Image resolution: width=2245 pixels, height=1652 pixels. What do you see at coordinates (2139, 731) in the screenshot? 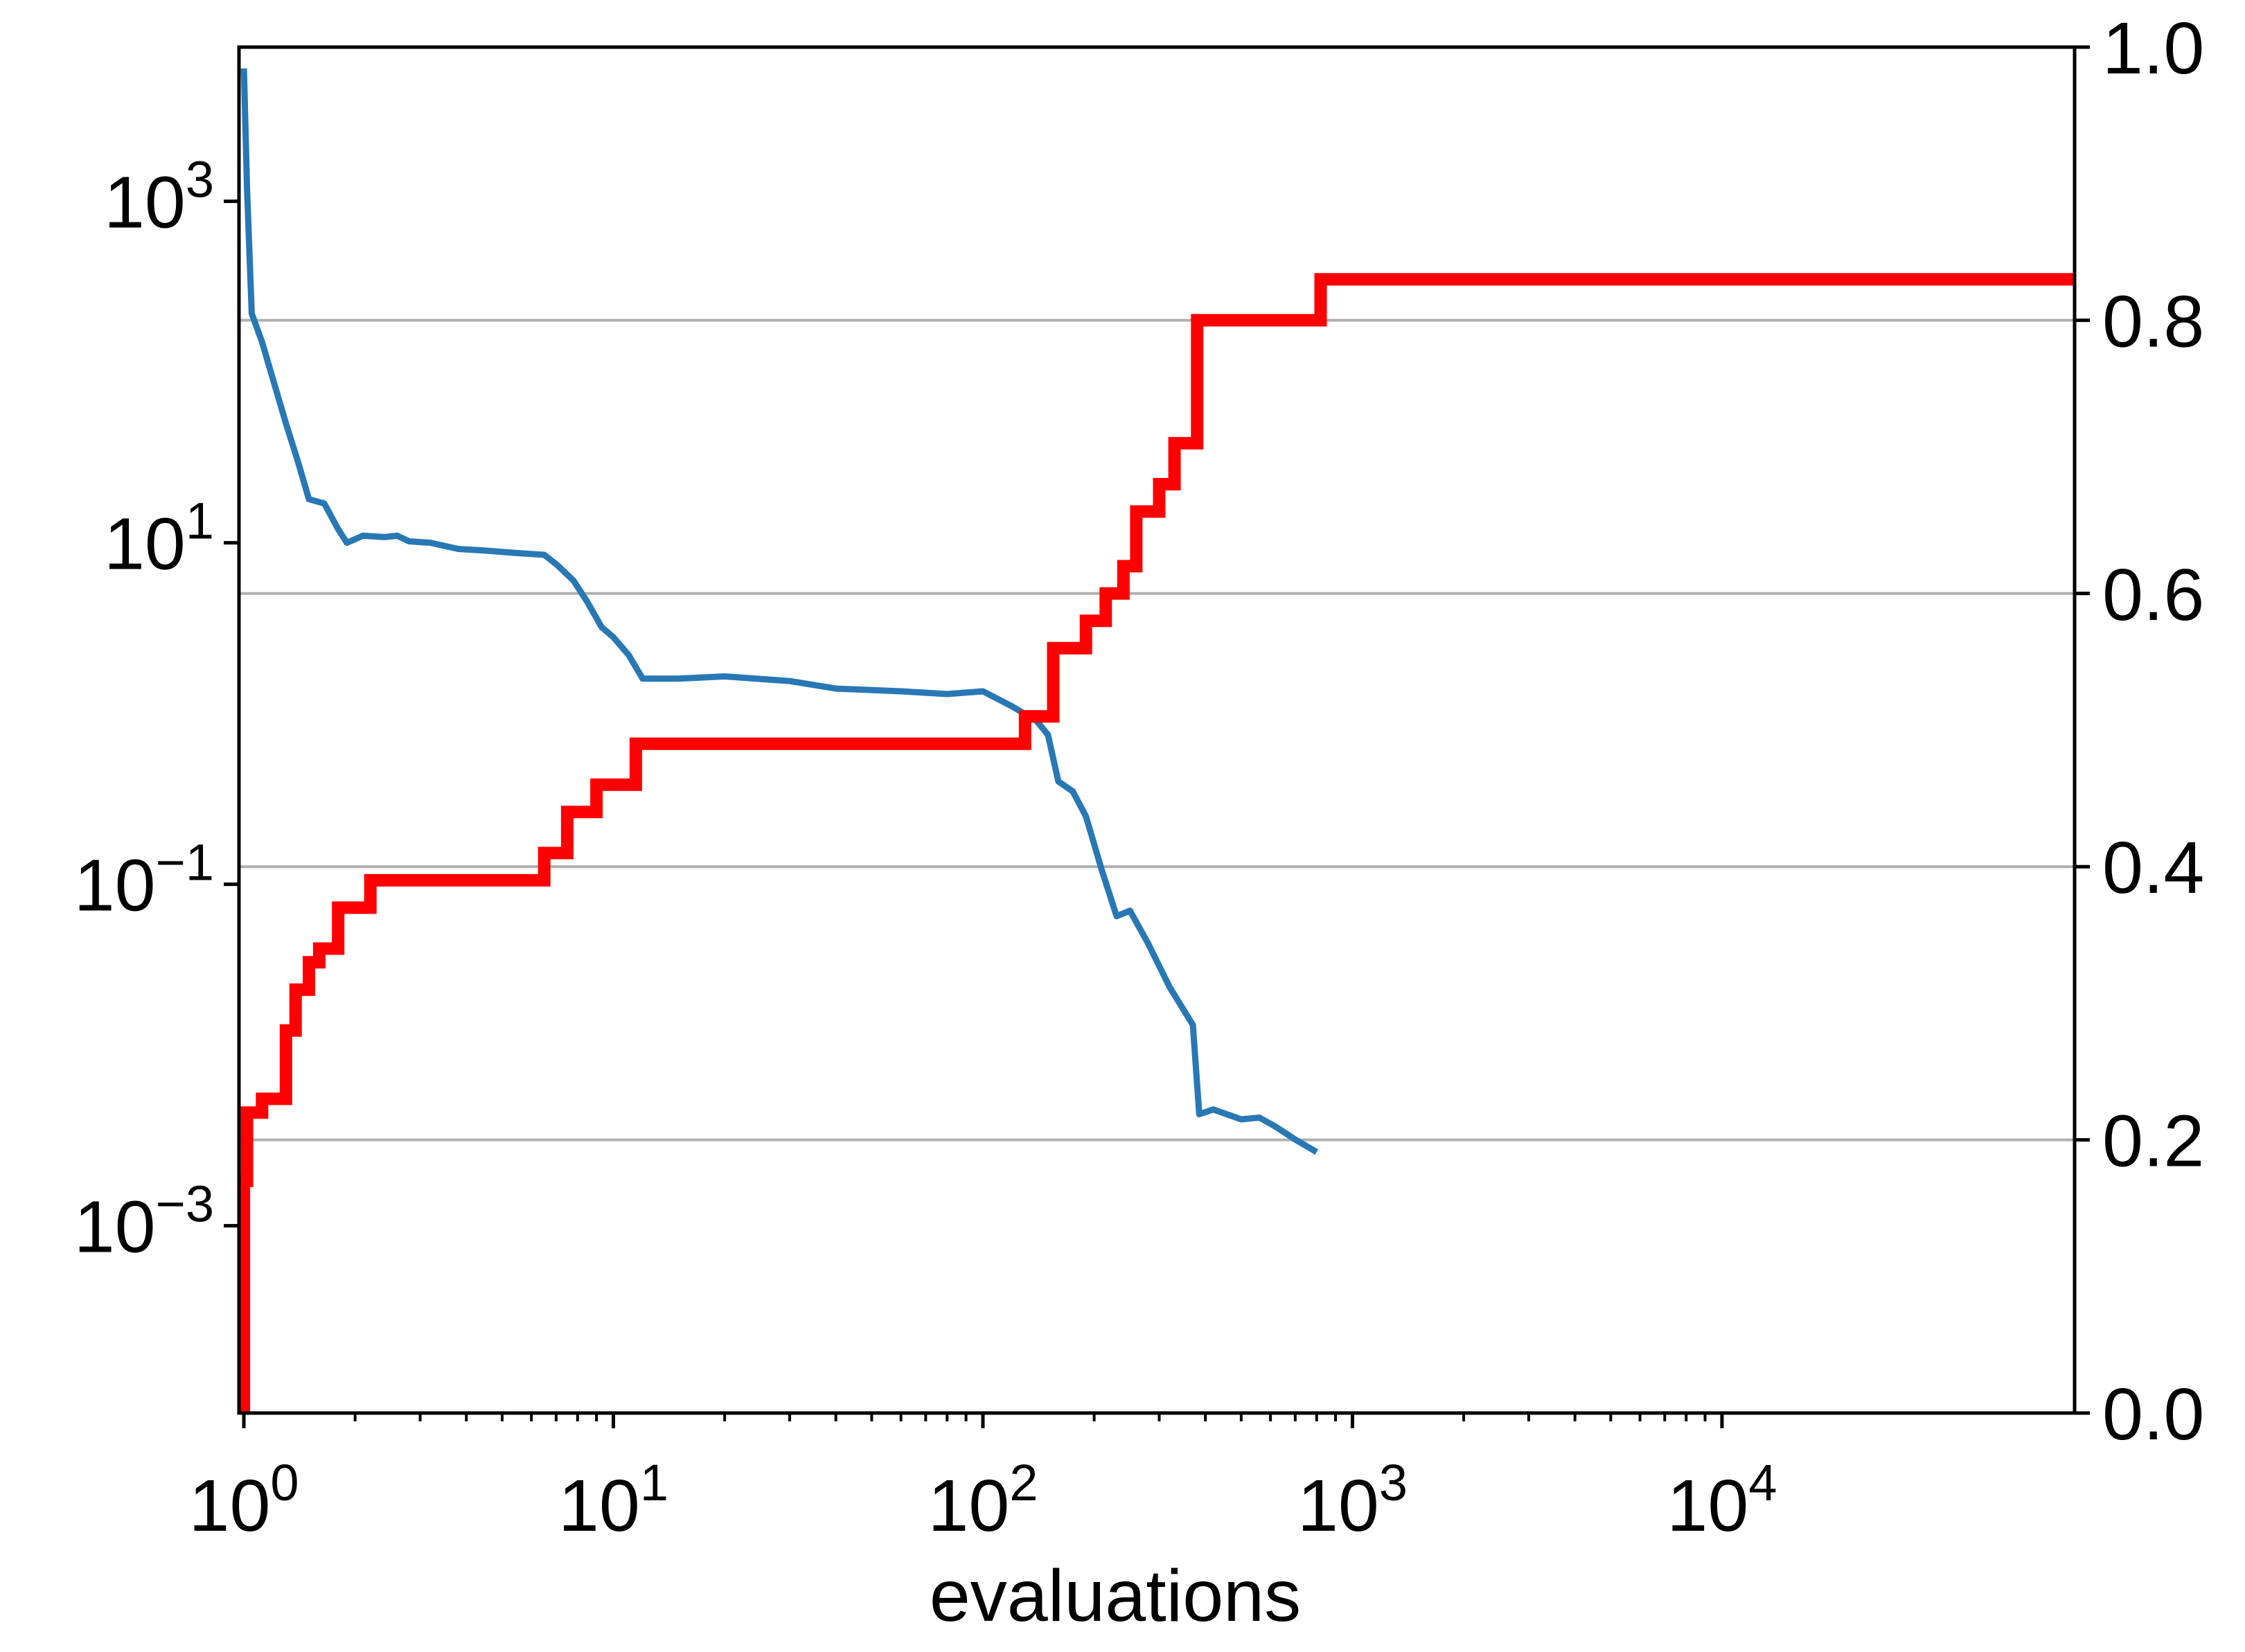
I see `y-right-axis-ticks: 0.0 0.2 0.4 0.6 0.8 1.0` at bounding box center [2139, 731].